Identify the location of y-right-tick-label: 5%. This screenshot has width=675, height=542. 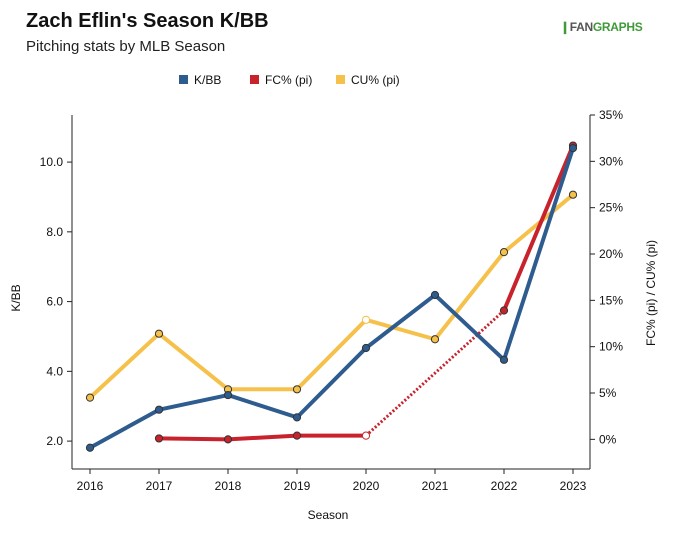
(608, 393).